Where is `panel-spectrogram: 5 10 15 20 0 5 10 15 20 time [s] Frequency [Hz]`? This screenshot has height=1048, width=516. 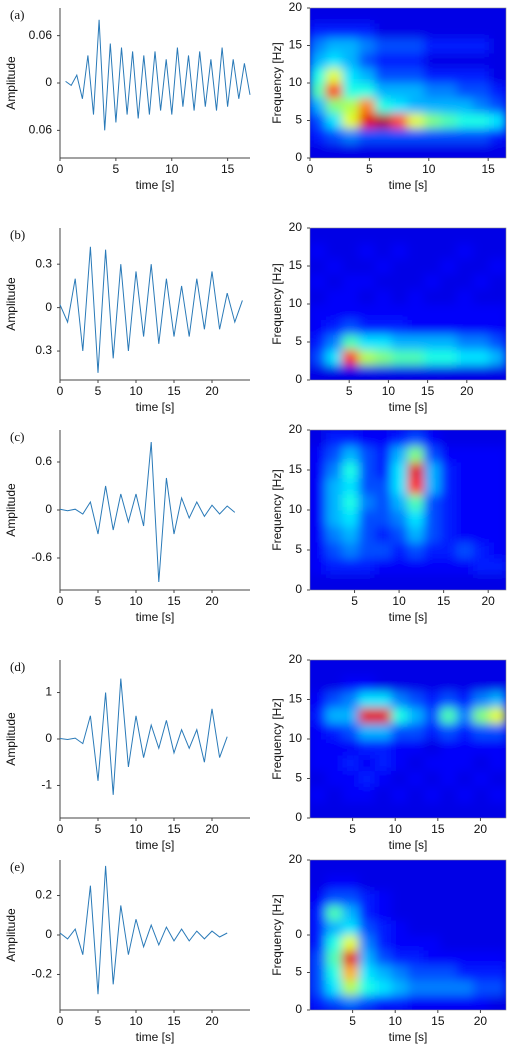 panel-spectrogram: 5 10 15 20 0 5 10 15 20 time [s] Frequency [Hz] is located at coordinates (388, 523).